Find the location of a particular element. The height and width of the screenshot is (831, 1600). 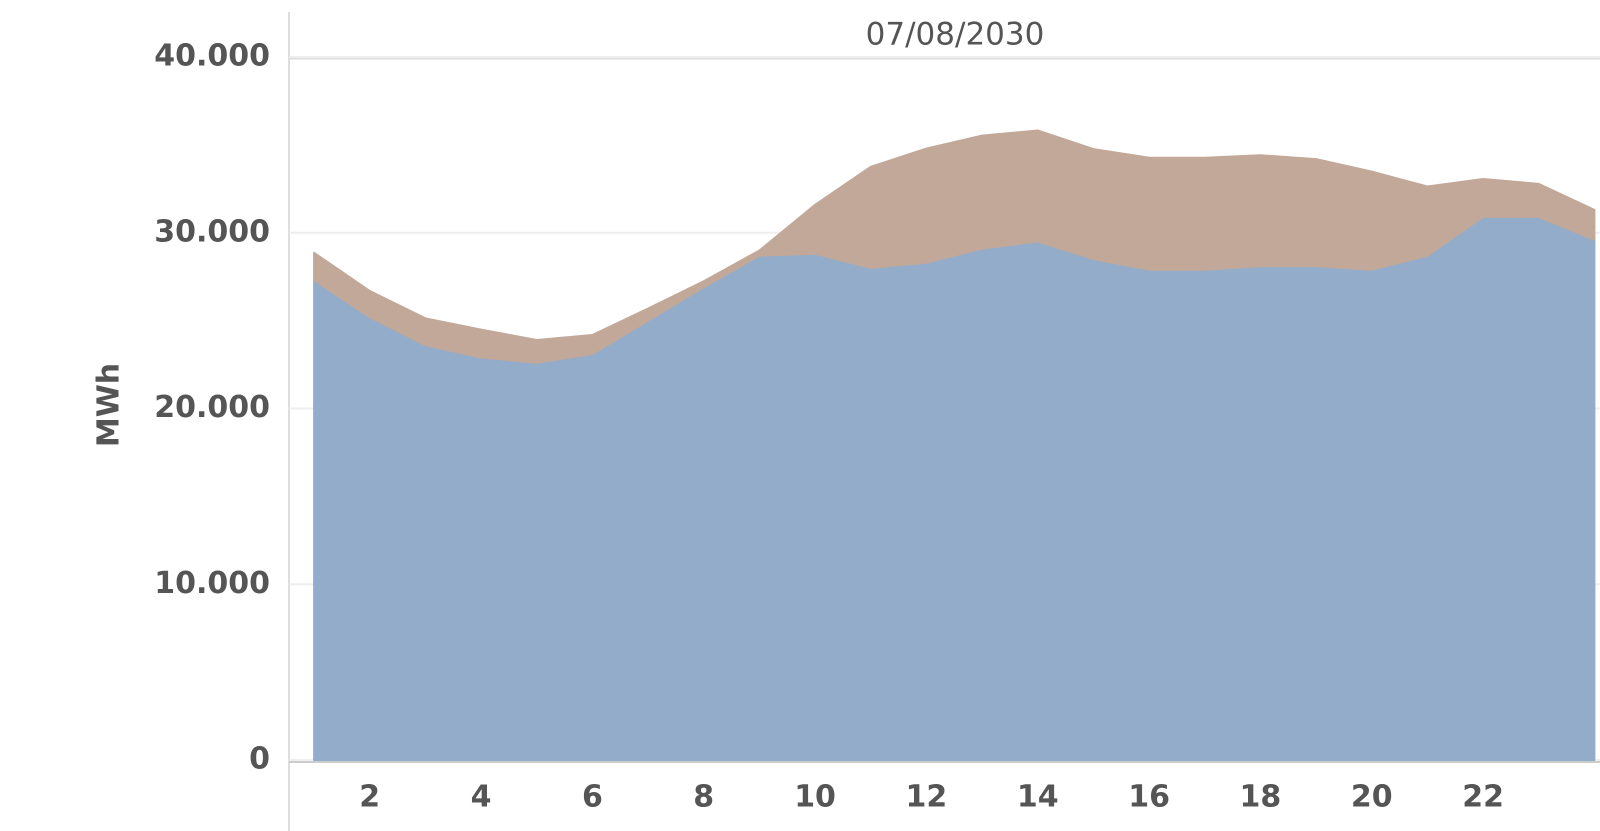

x-tick-label: 4 is located at coordinates (481, 797).